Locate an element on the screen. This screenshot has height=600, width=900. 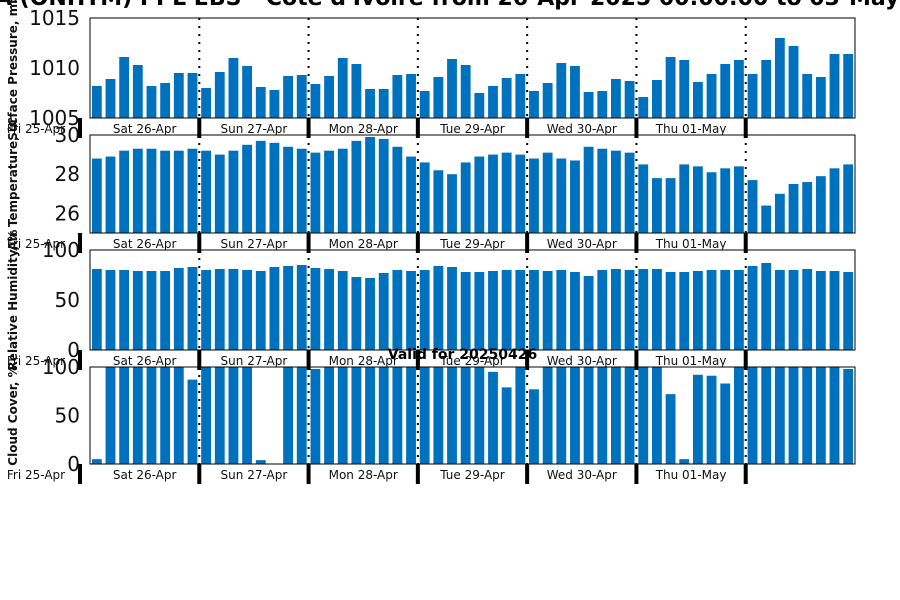
y-tick-label: 50 is located at coordinates (67, 300).